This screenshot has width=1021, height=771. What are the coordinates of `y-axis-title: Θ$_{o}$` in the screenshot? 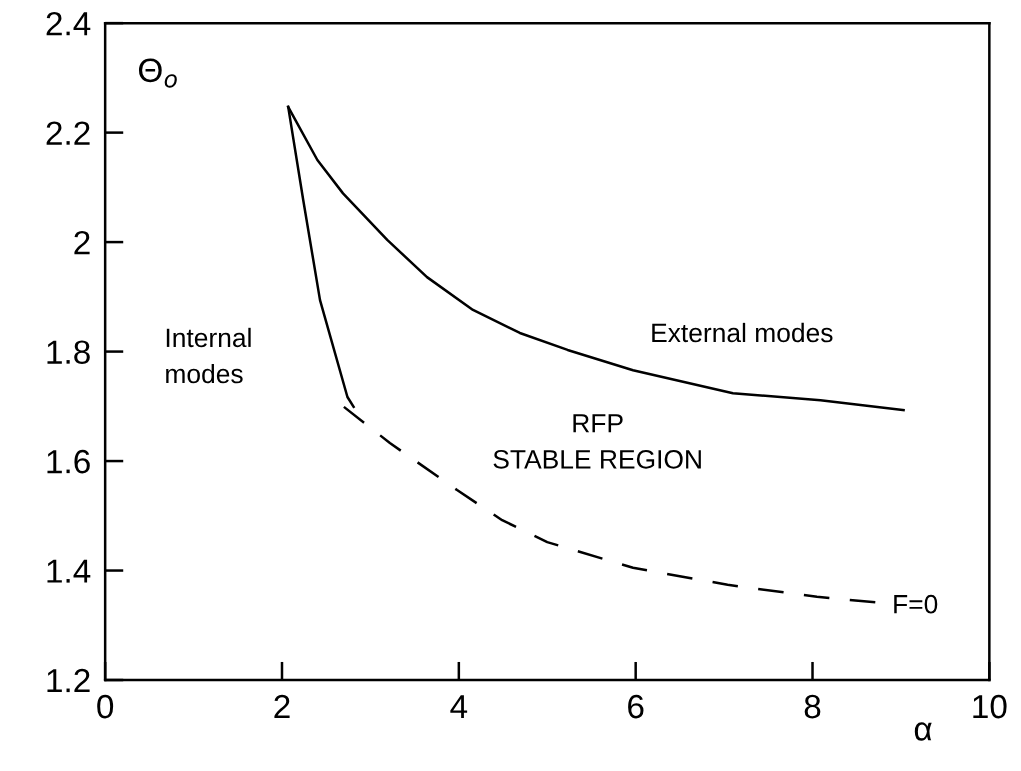 It's located at (157, 73).